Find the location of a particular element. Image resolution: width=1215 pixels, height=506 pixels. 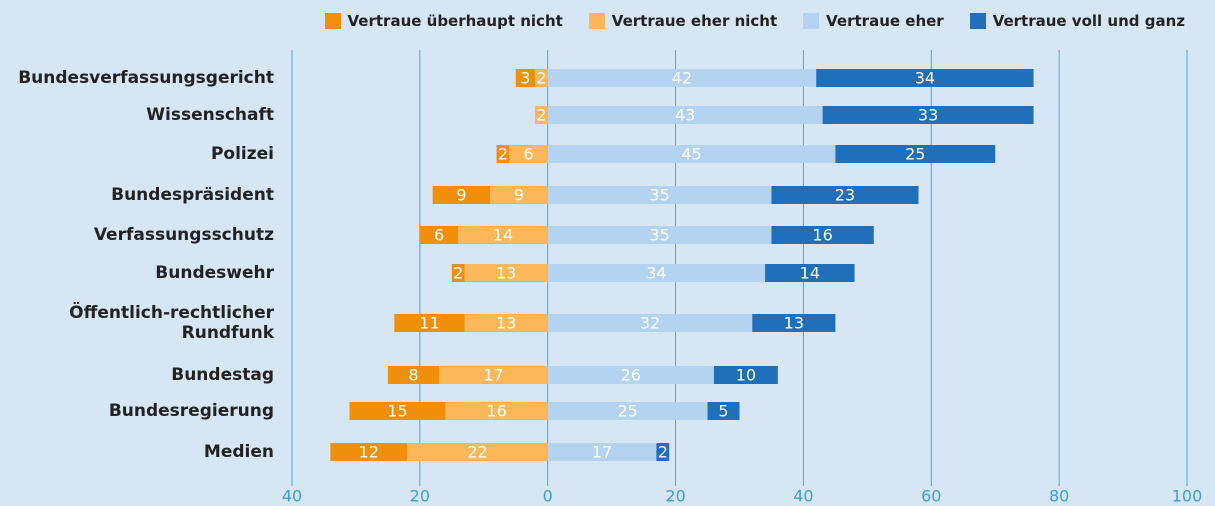

data-label: 5 is located at coordinates (723, 411).